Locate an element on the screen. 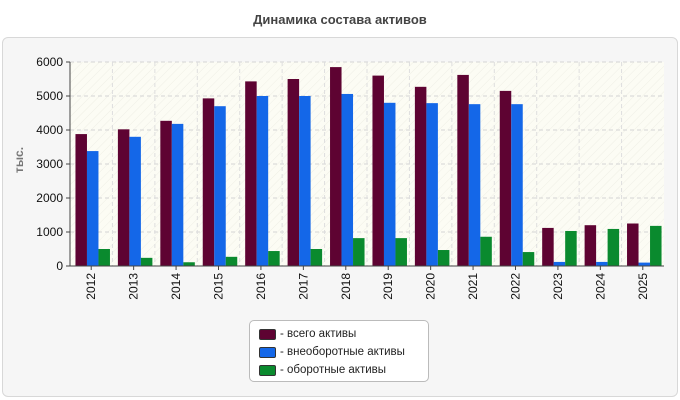  legend-item-current: - оборотные активы is located at coordinates (343, 370).